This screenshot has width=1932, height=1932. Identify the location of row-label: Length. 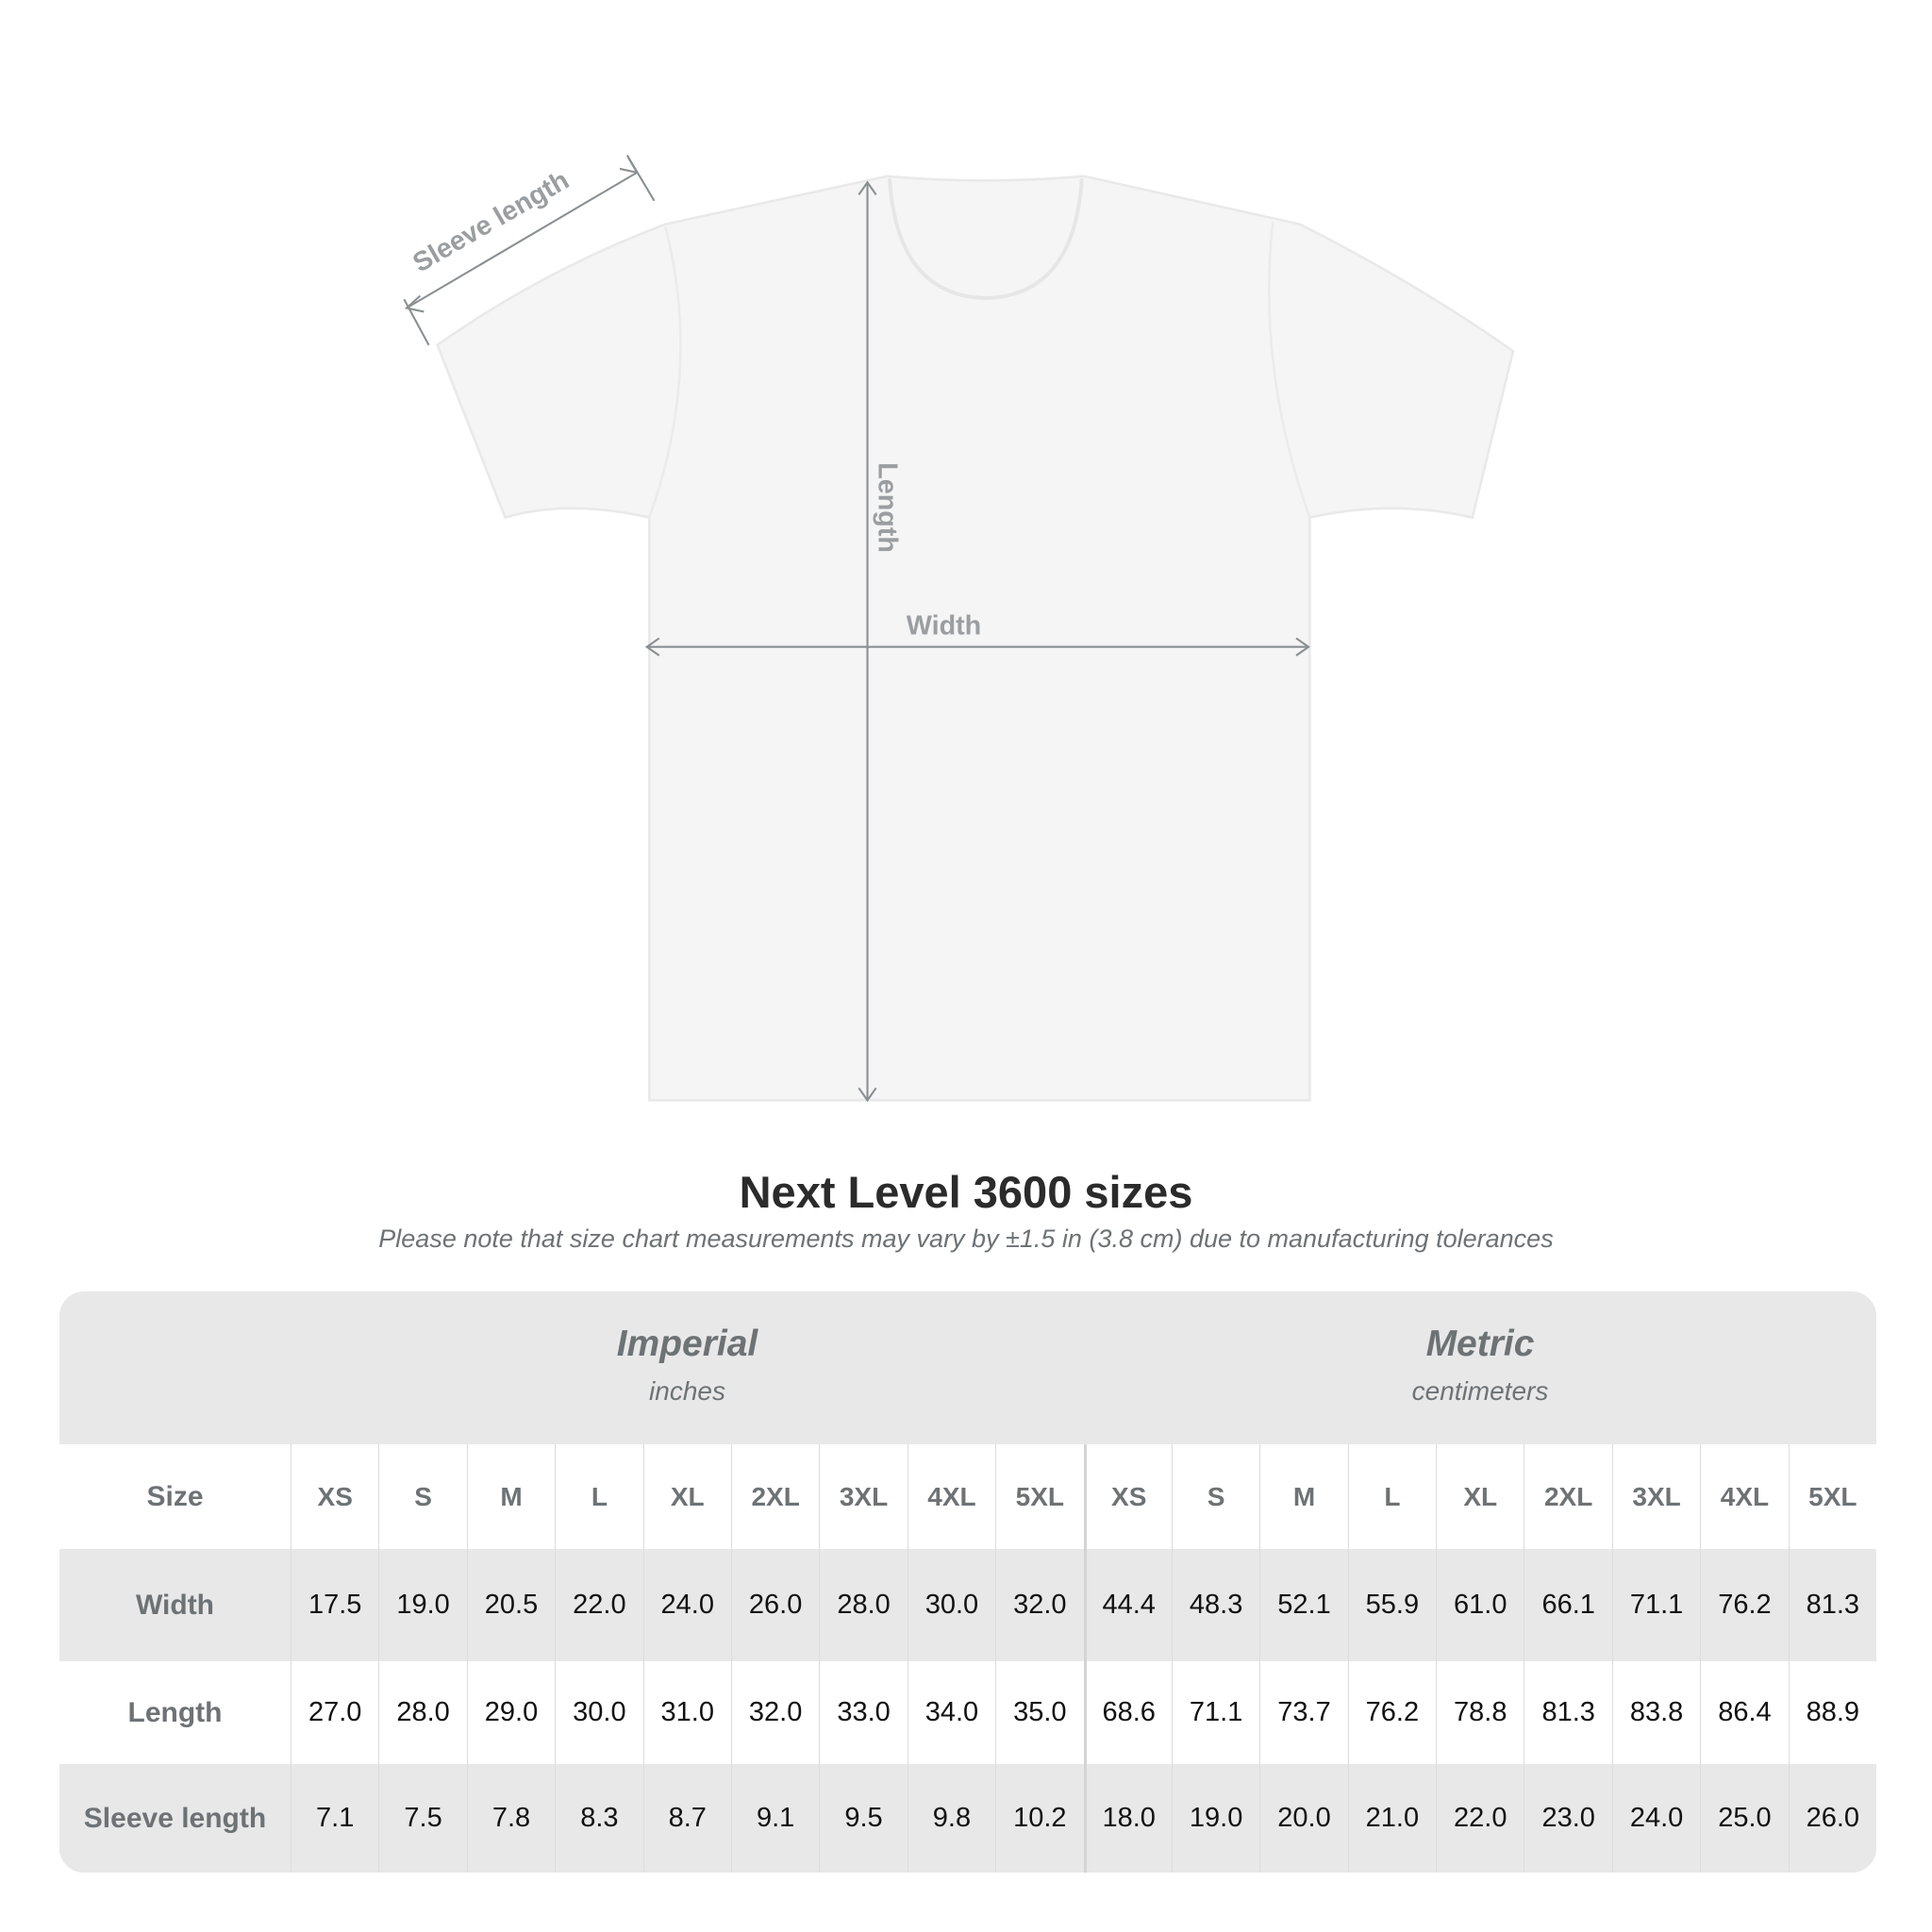
(175, 1713).